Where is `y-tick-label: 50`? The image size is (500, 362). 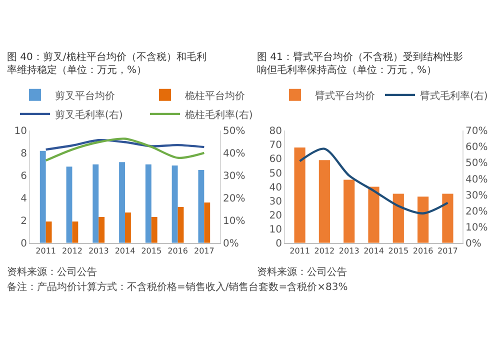
y-tick-label: 50 is located at coordinates (275, 174).